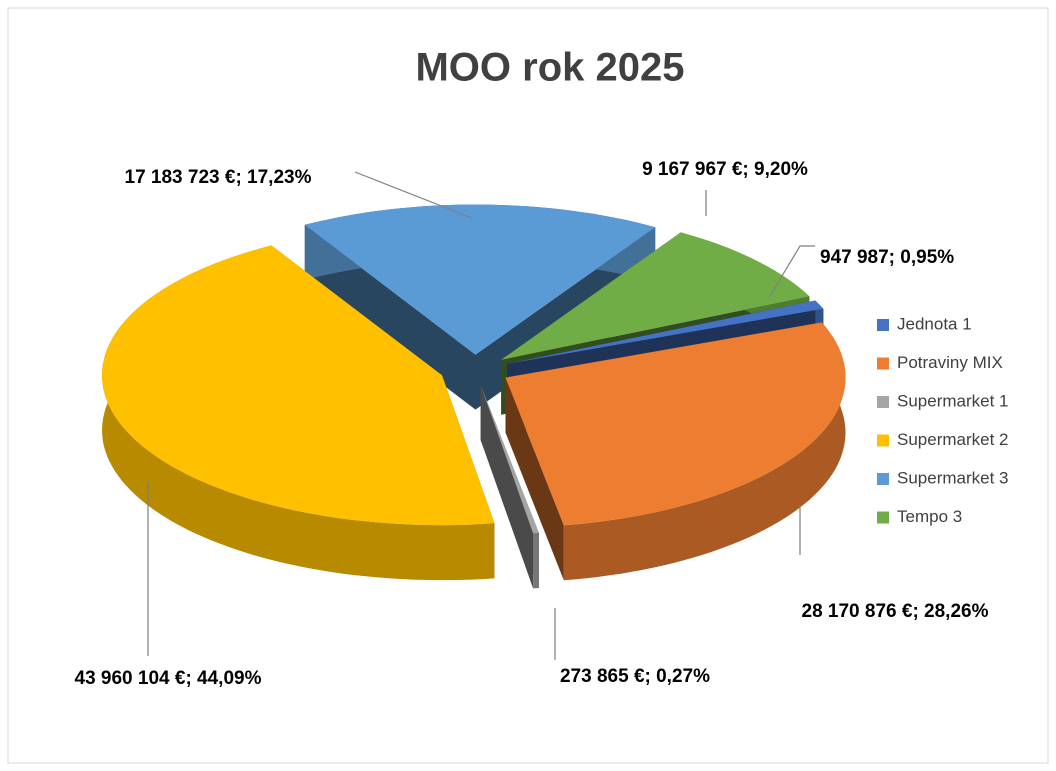 The image size is (1056, 771). Describe the element at coordinates (953, 400) in the screenshot. I see `legend-label: Supermarket 1` at that location.